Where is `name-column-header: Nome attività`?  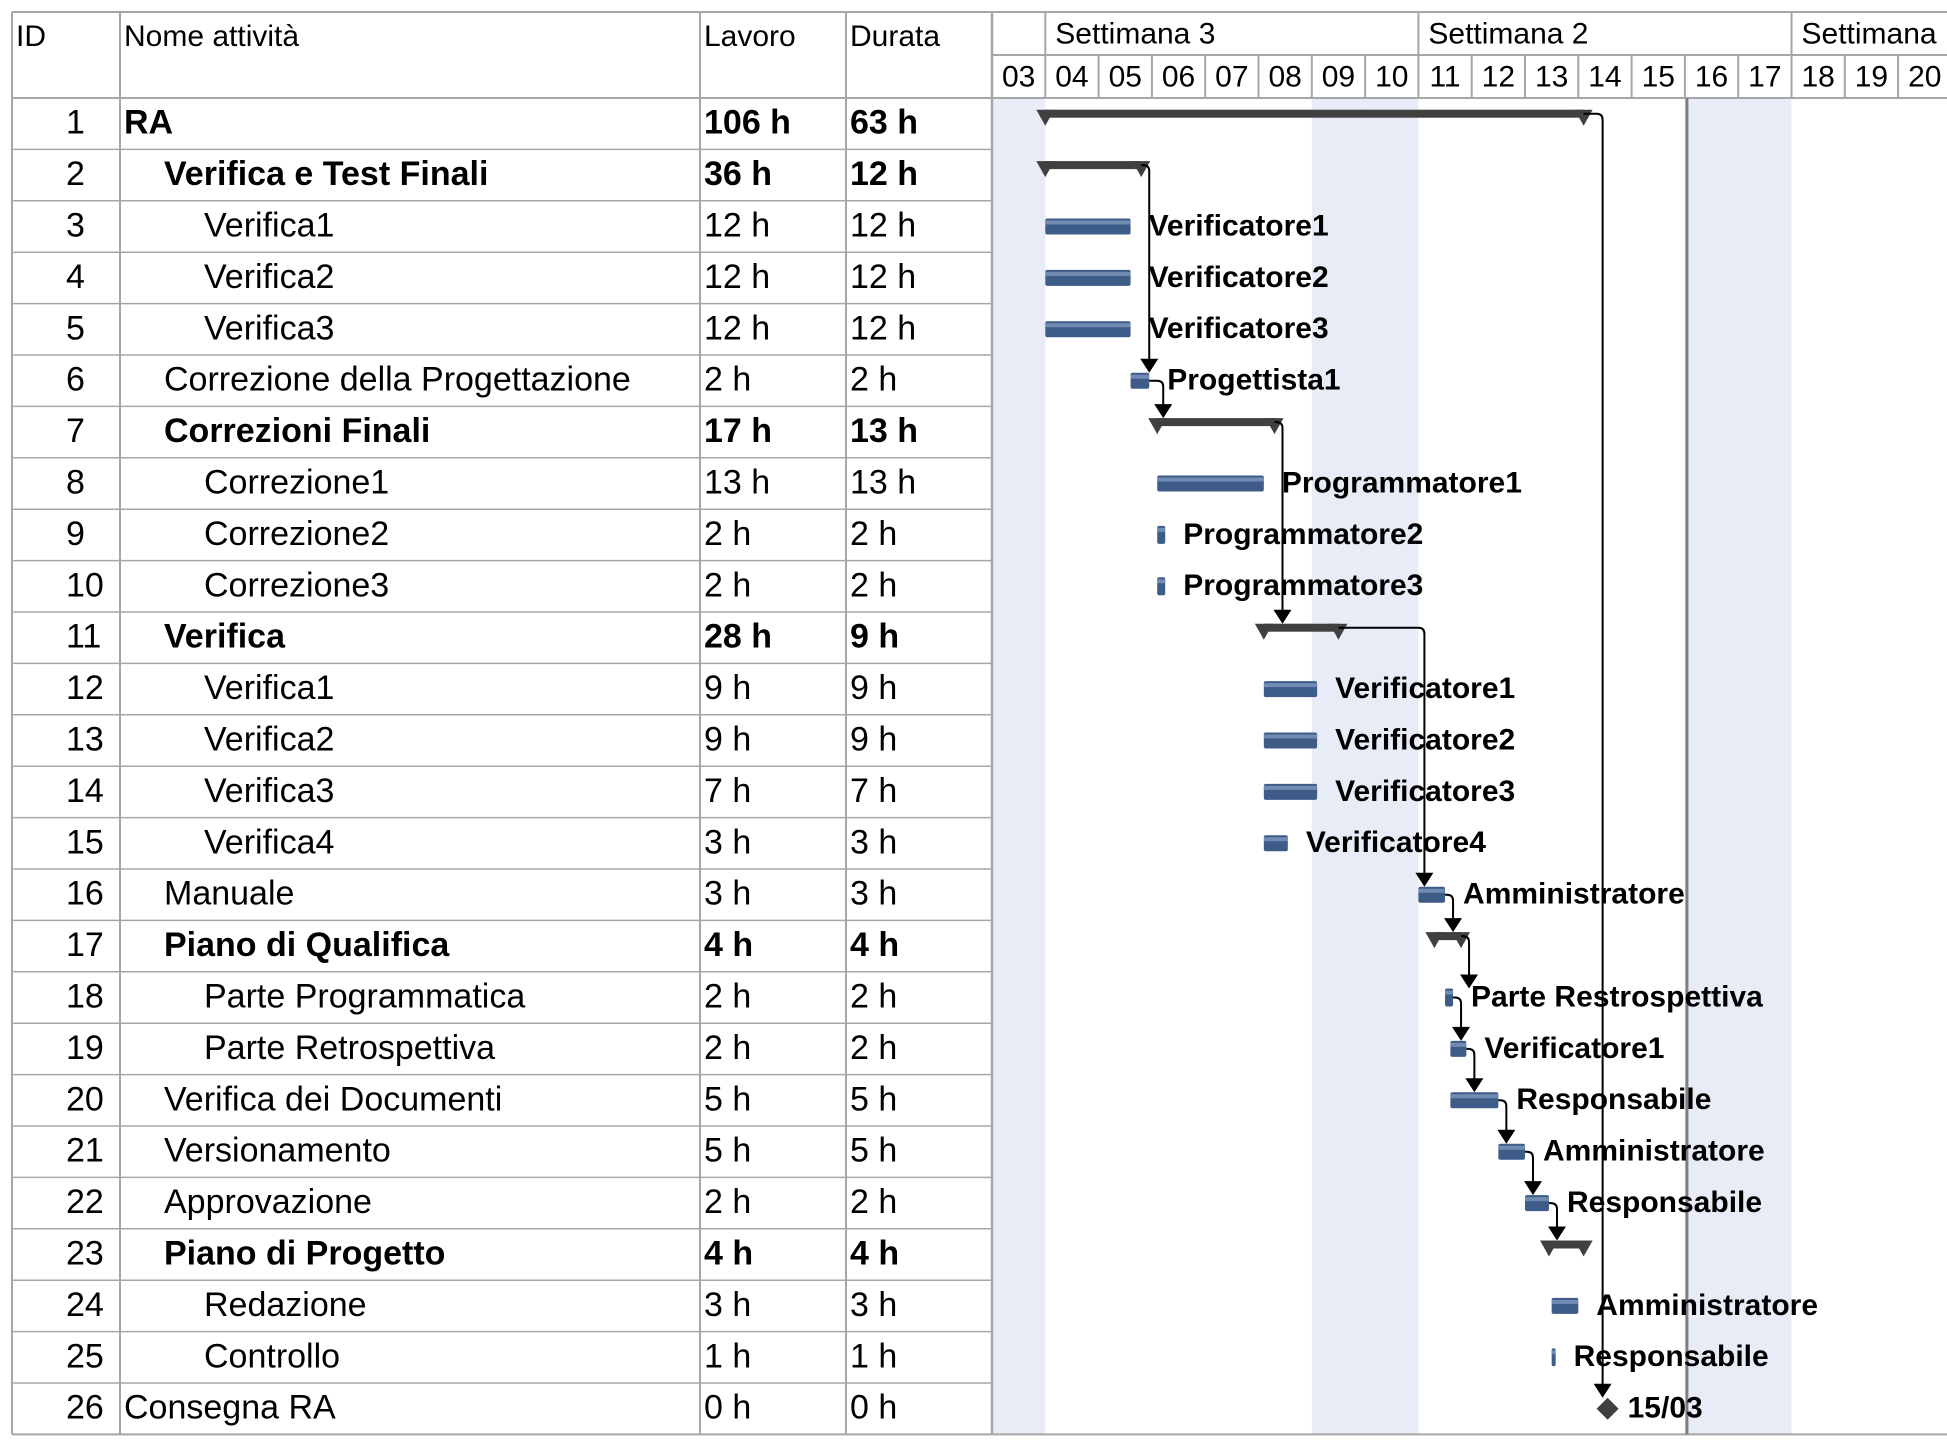 name-column-header: Nome attività is located at coordinates (211, 36).